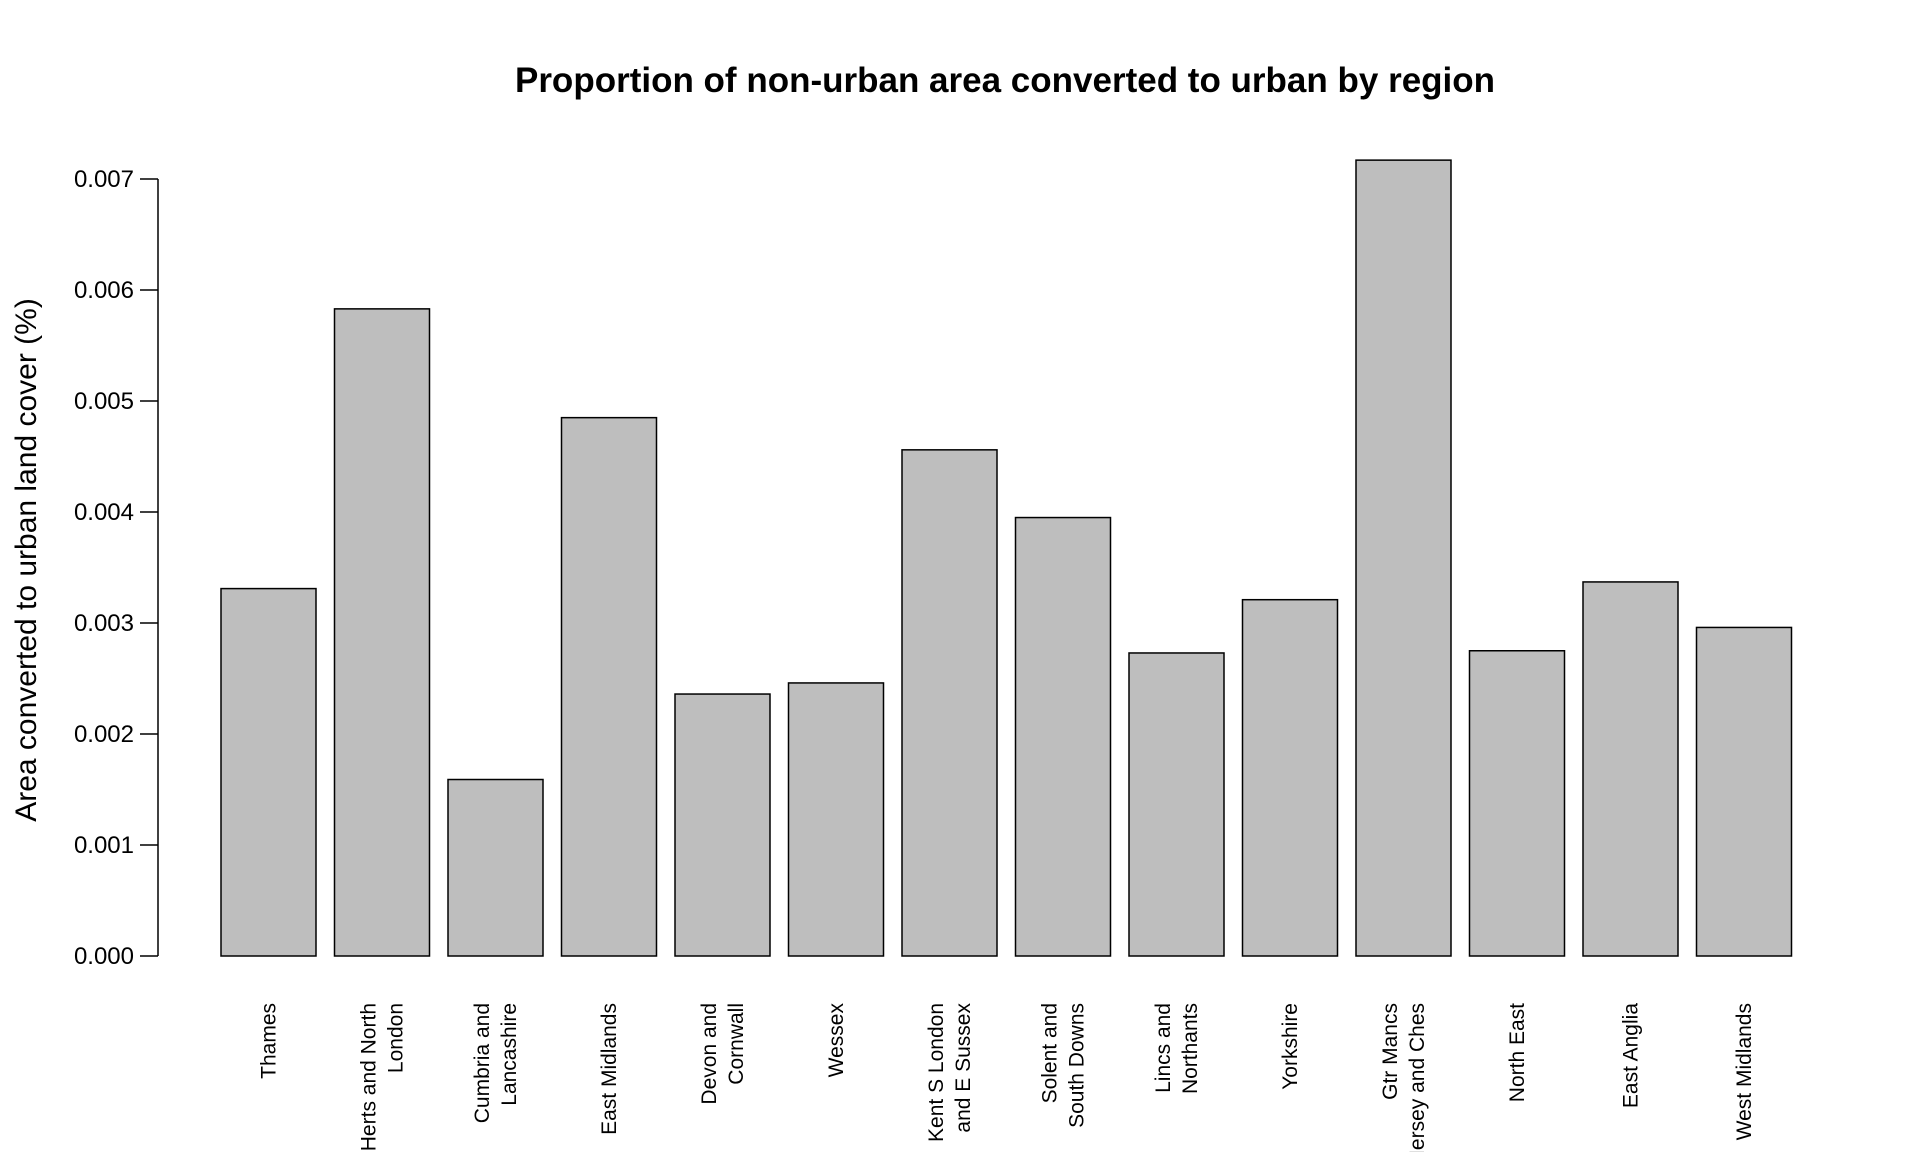 This screenshot has height=1152, width=1920. I want to click on y-axis: 0.000 0.001 0.002 0.003 0.004 0.005 0.006 0.007, so click(116, 568).